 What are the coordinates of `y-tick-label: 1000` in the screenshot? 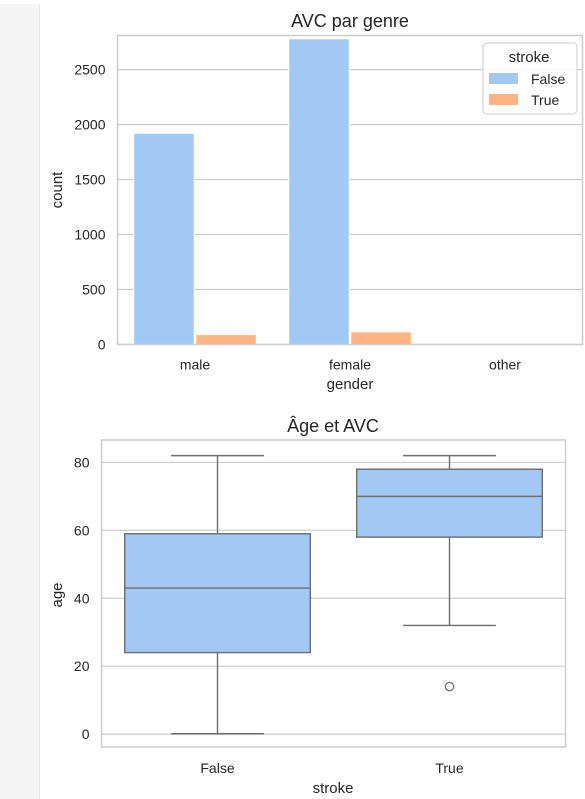 It's located at (89, 235).